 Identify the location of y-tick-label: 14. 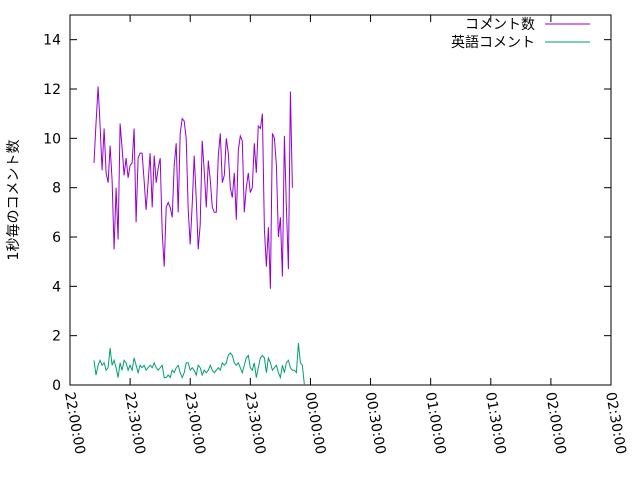
(52, 41).